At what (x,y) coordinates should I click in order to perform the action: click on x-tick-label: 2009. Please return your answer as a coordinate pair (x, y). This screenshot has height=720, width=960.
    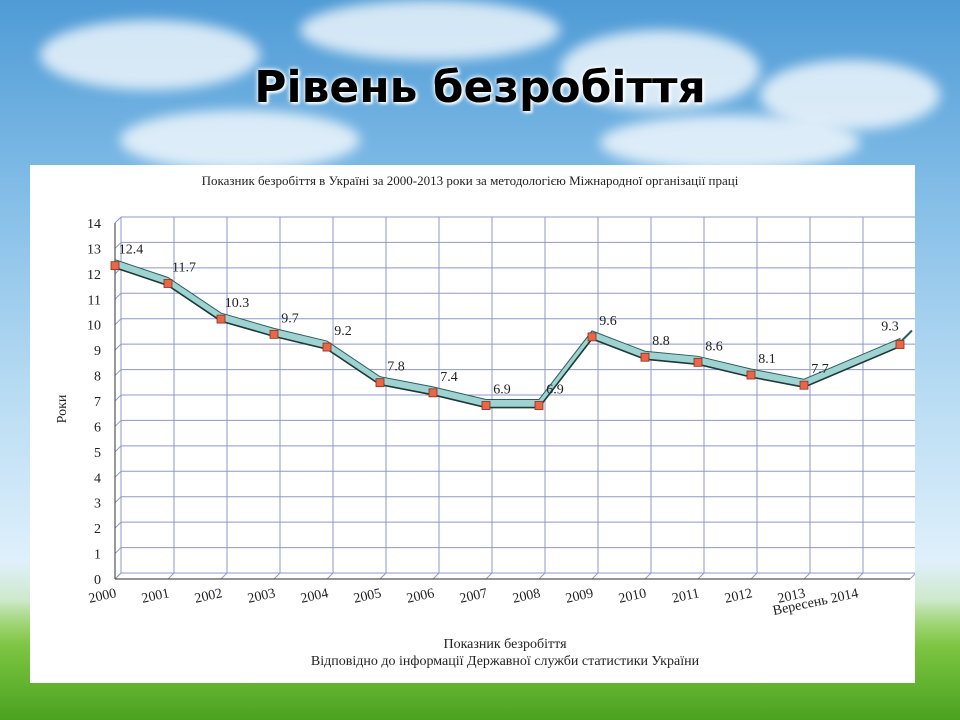
    Looking at the image, I should click on (579, 596).